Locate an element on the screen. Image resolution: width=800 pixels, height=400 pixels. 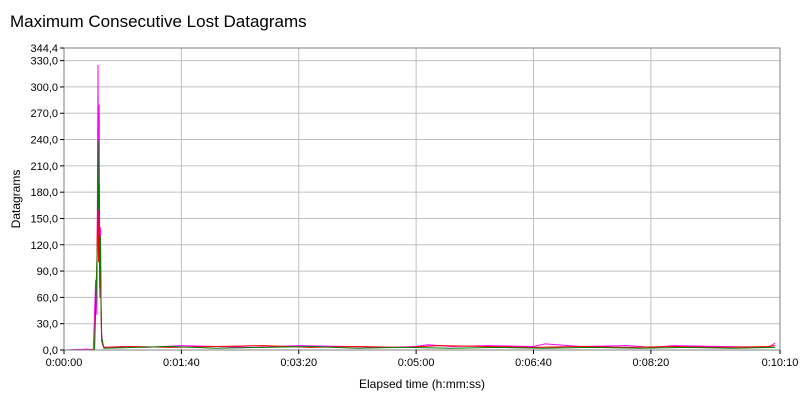
y-tick-label: 30,0 is located at coordinates (47, 325).